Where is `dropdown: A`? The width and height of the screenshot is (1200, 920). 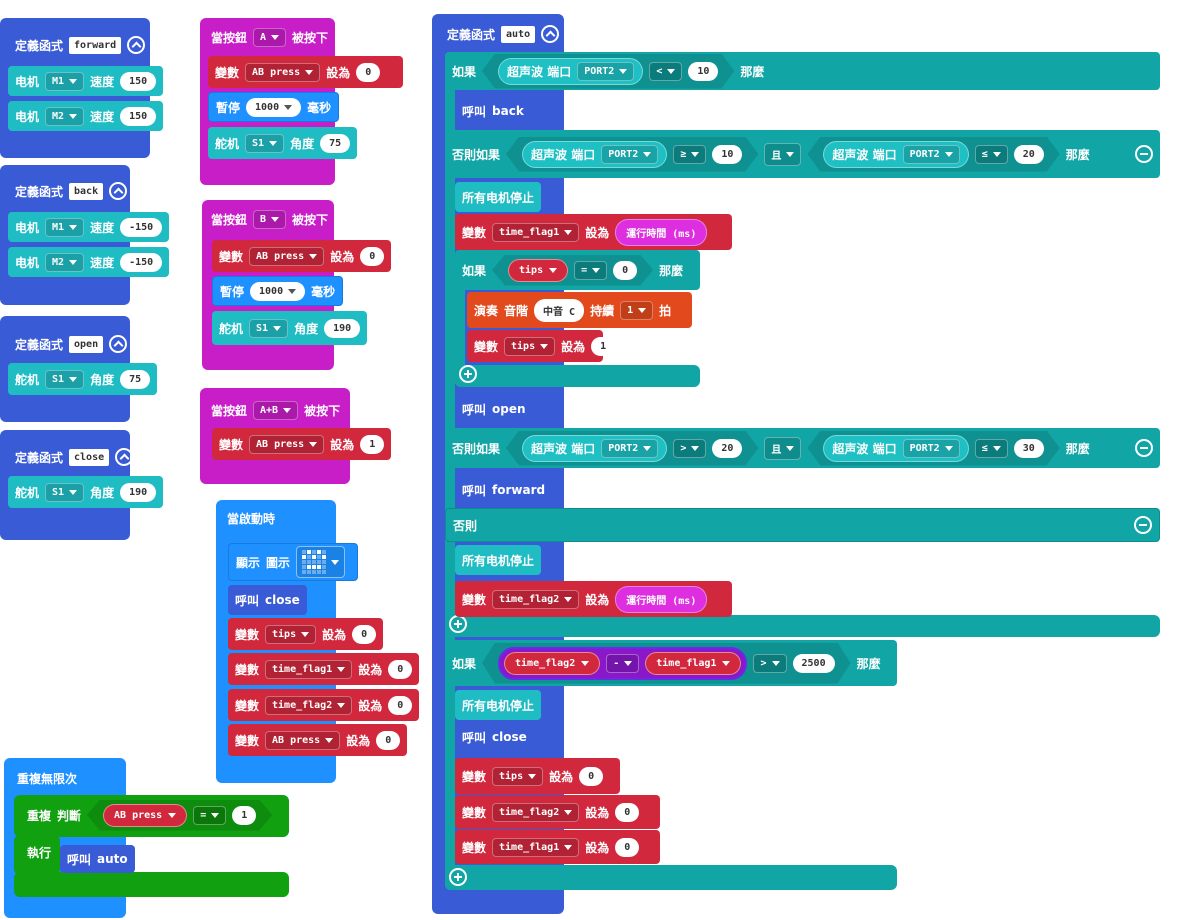
dropdown: A is located at coordinates (270, 37).